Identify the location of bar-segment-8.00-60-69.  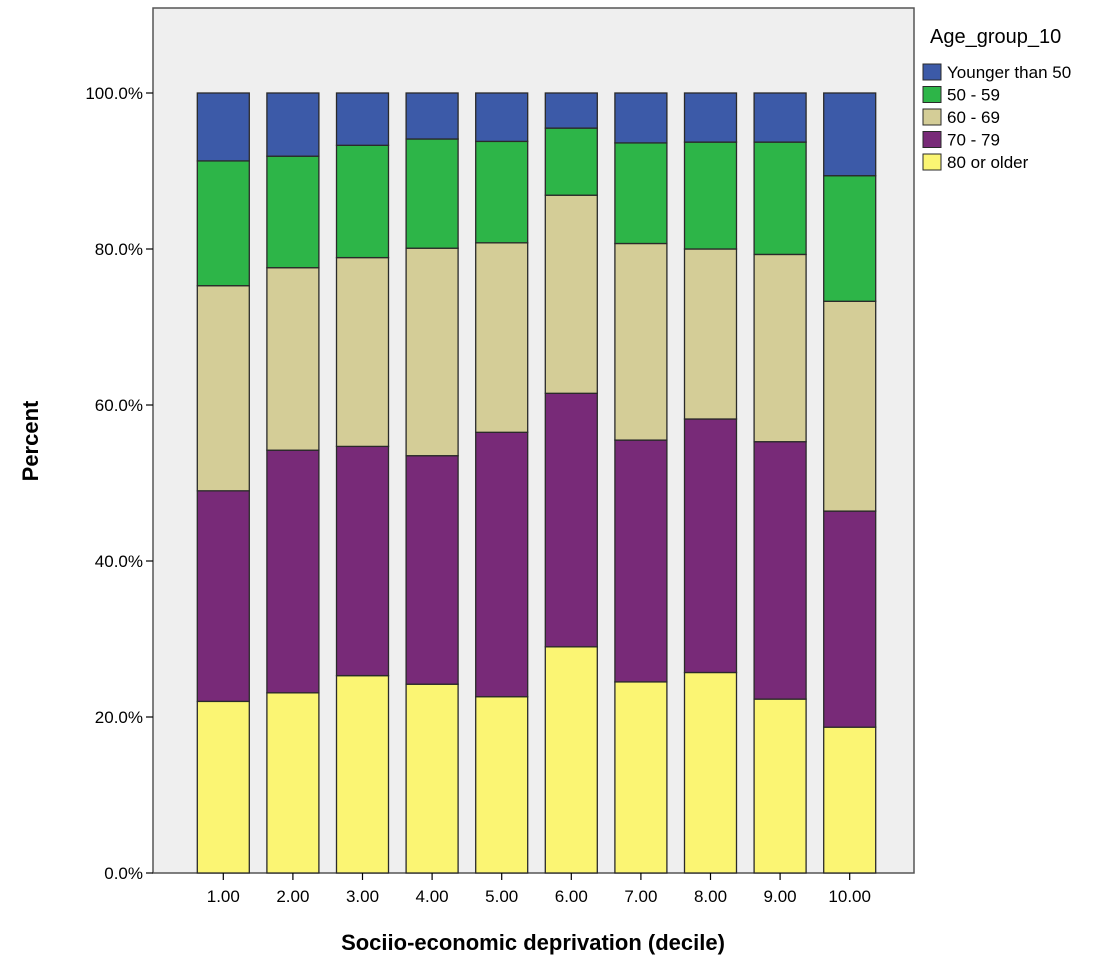
(710, 334).